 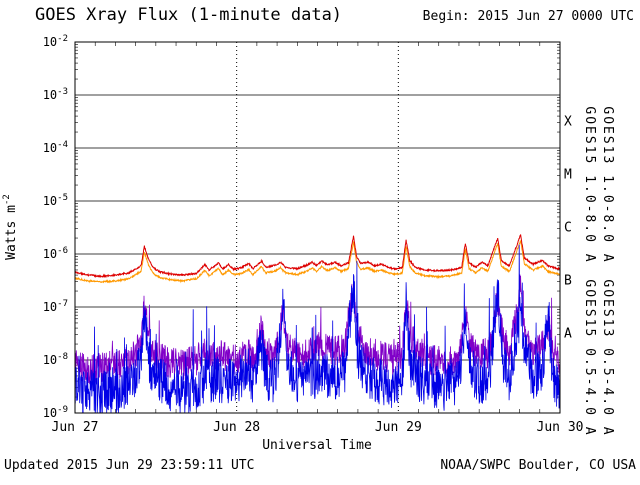 What do you see at coordinates (398, 427) in the screenshot?
I see `x-tick-label: Jun 29` at bounding box center [398, 427].